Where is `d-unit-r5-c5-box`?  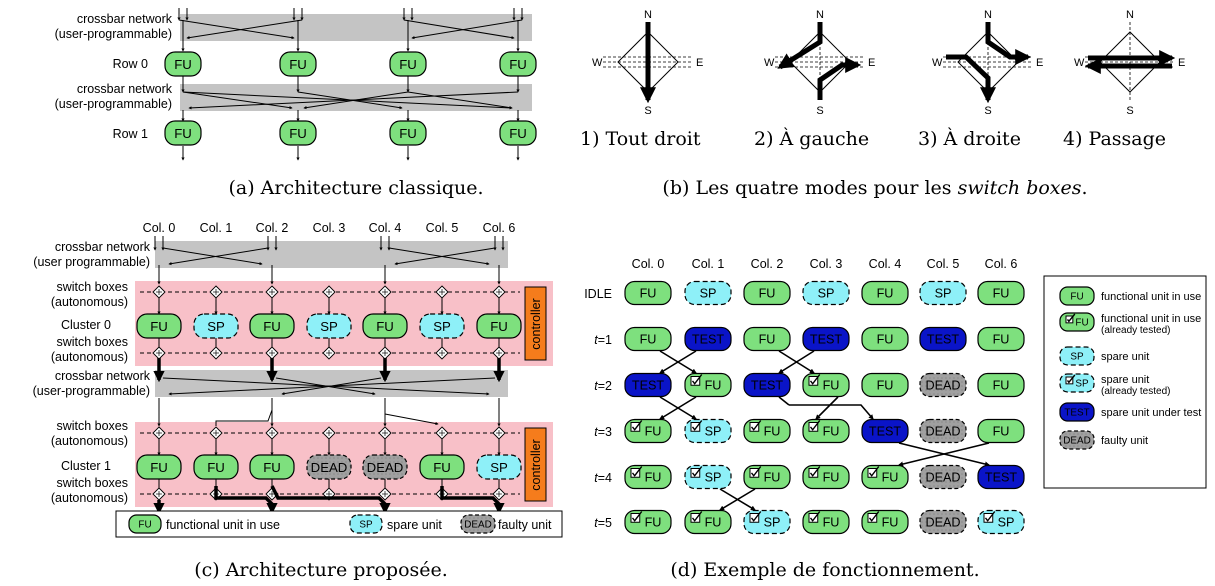
d-unit-r5-c5-box is located at coordinates (943, 522).